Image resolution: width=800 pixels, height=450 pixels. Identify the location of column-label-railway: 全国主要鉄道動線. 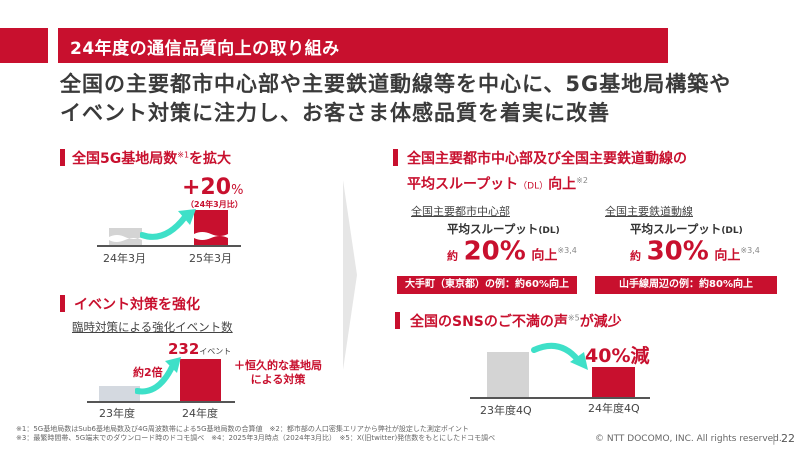
(649, 211).